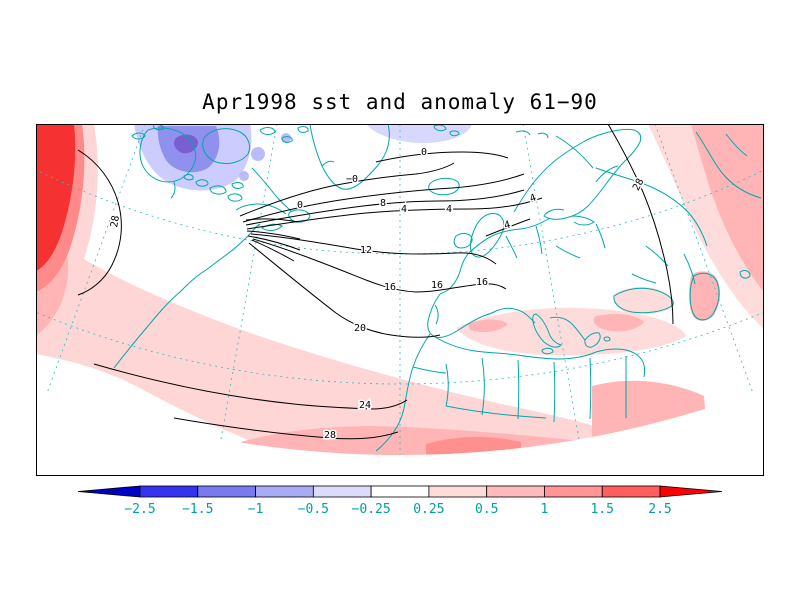  I want to click on colorbar-tick-label: −0.25, so click(371, 509).